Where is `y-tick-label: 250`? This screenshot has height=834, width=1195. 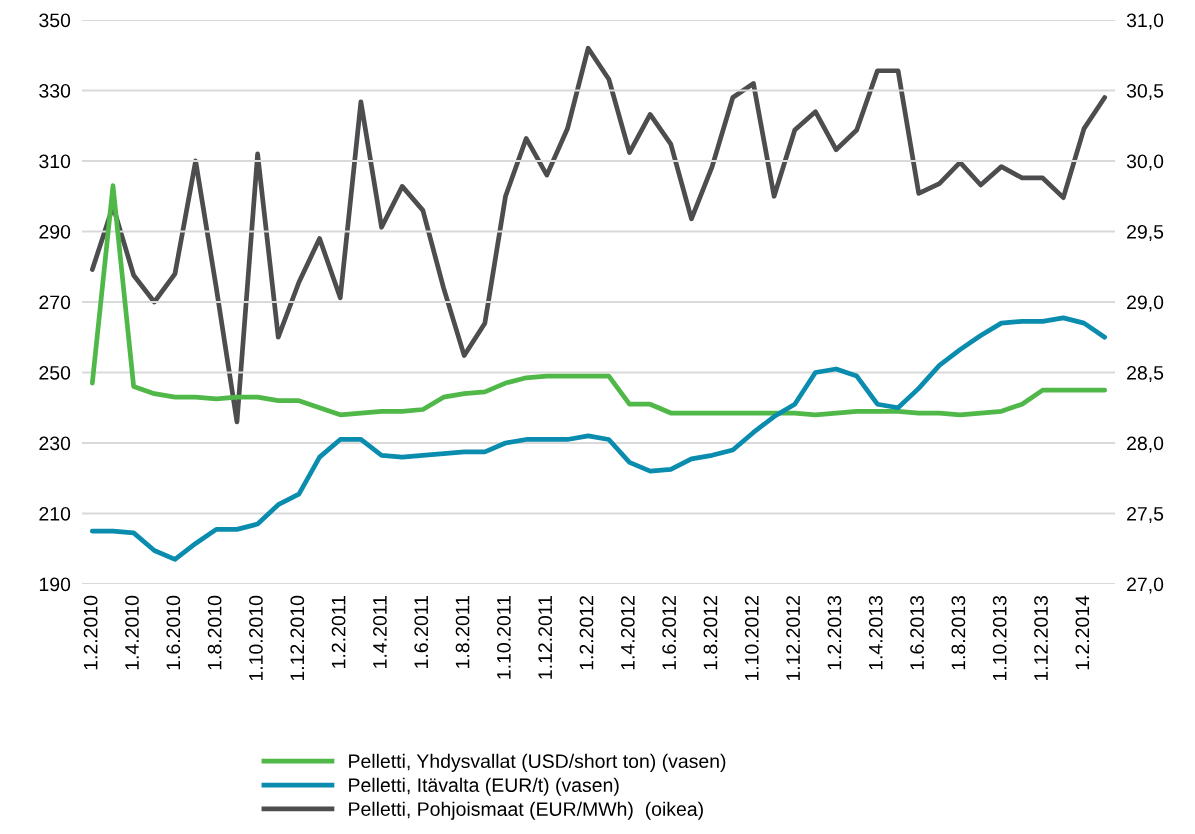 y-tick-label: 250 is located at coordinates (55, 372).